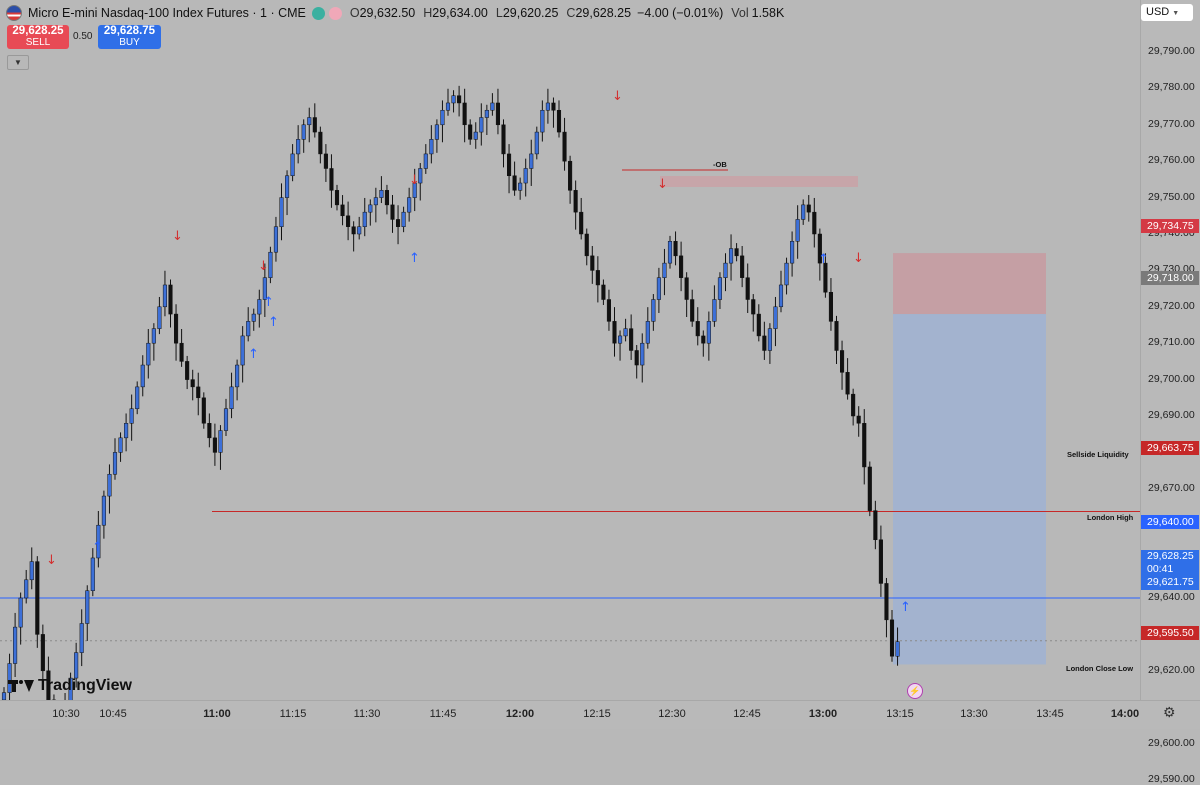  I want to click on lightning-icon: ⚡, so click(915, 691).